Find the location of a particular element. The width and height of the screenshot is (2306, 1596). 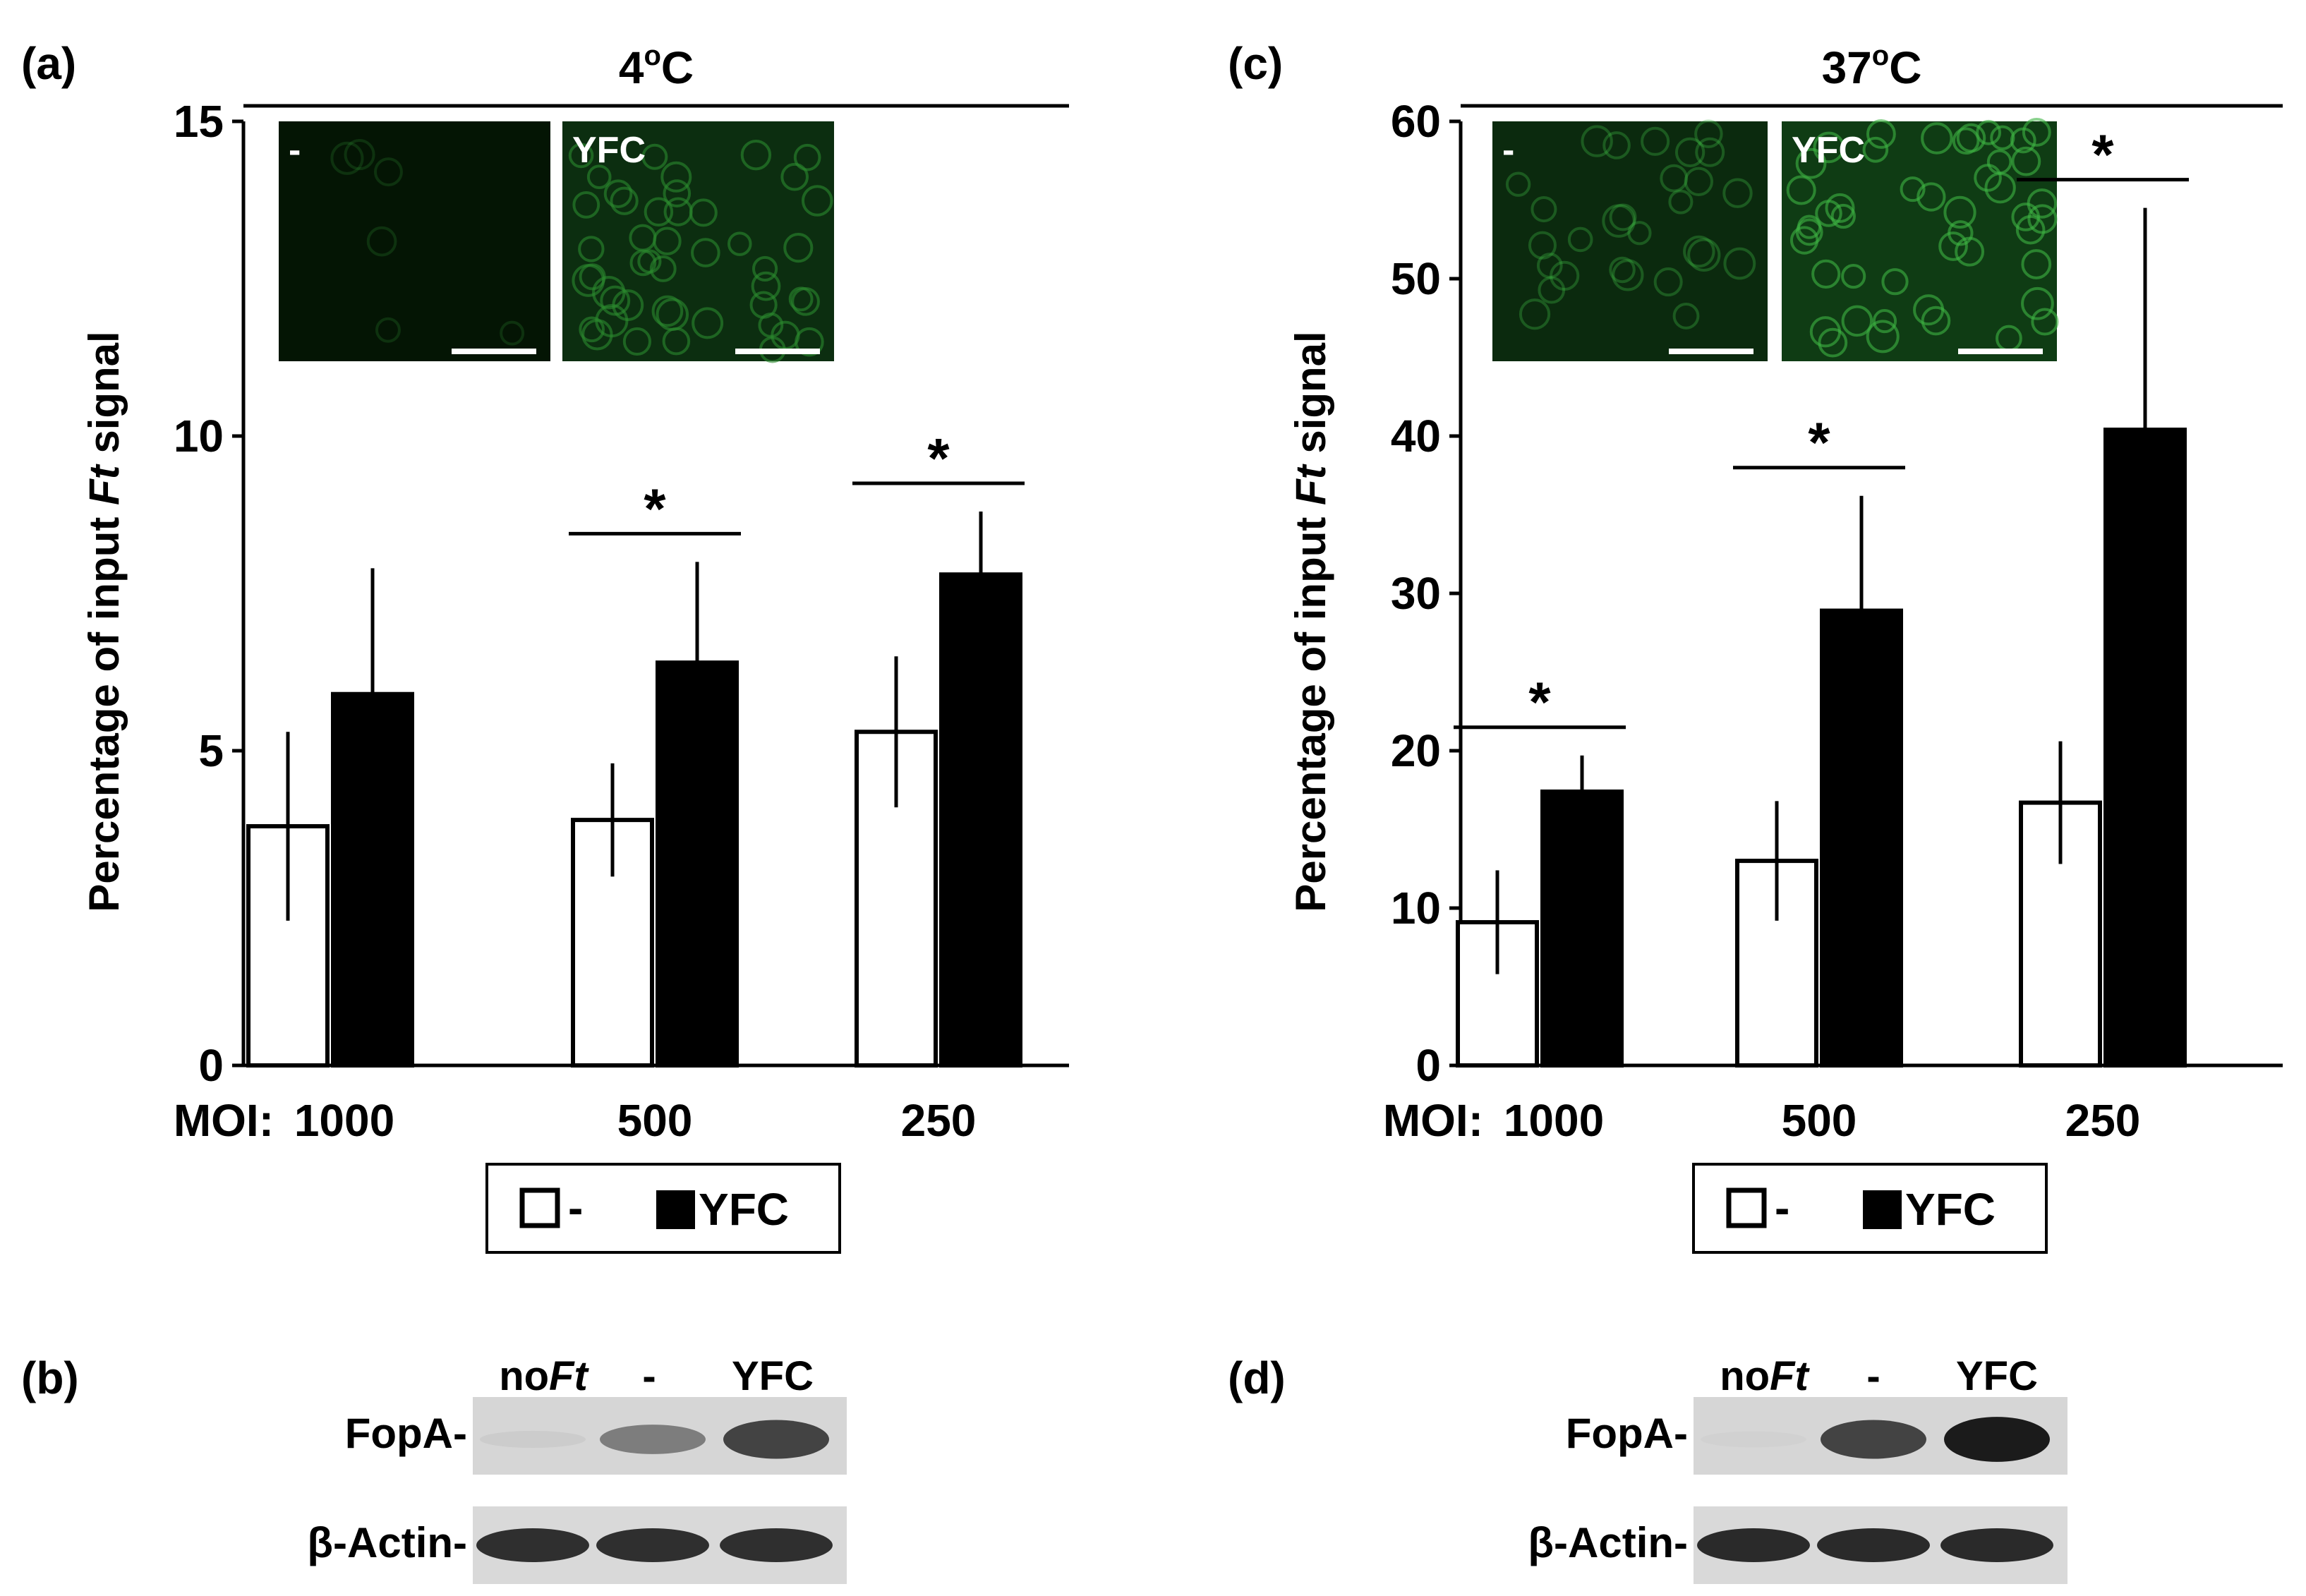

panel-letter: (c) is located at coordinates (1255, 63).